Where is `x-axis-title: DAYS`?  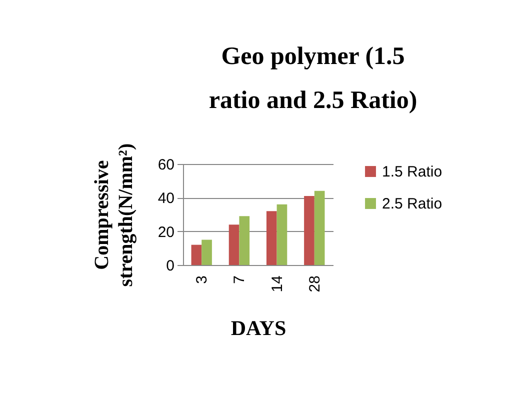 x-axis-title: DAYS is located at coordinates (258, 328).